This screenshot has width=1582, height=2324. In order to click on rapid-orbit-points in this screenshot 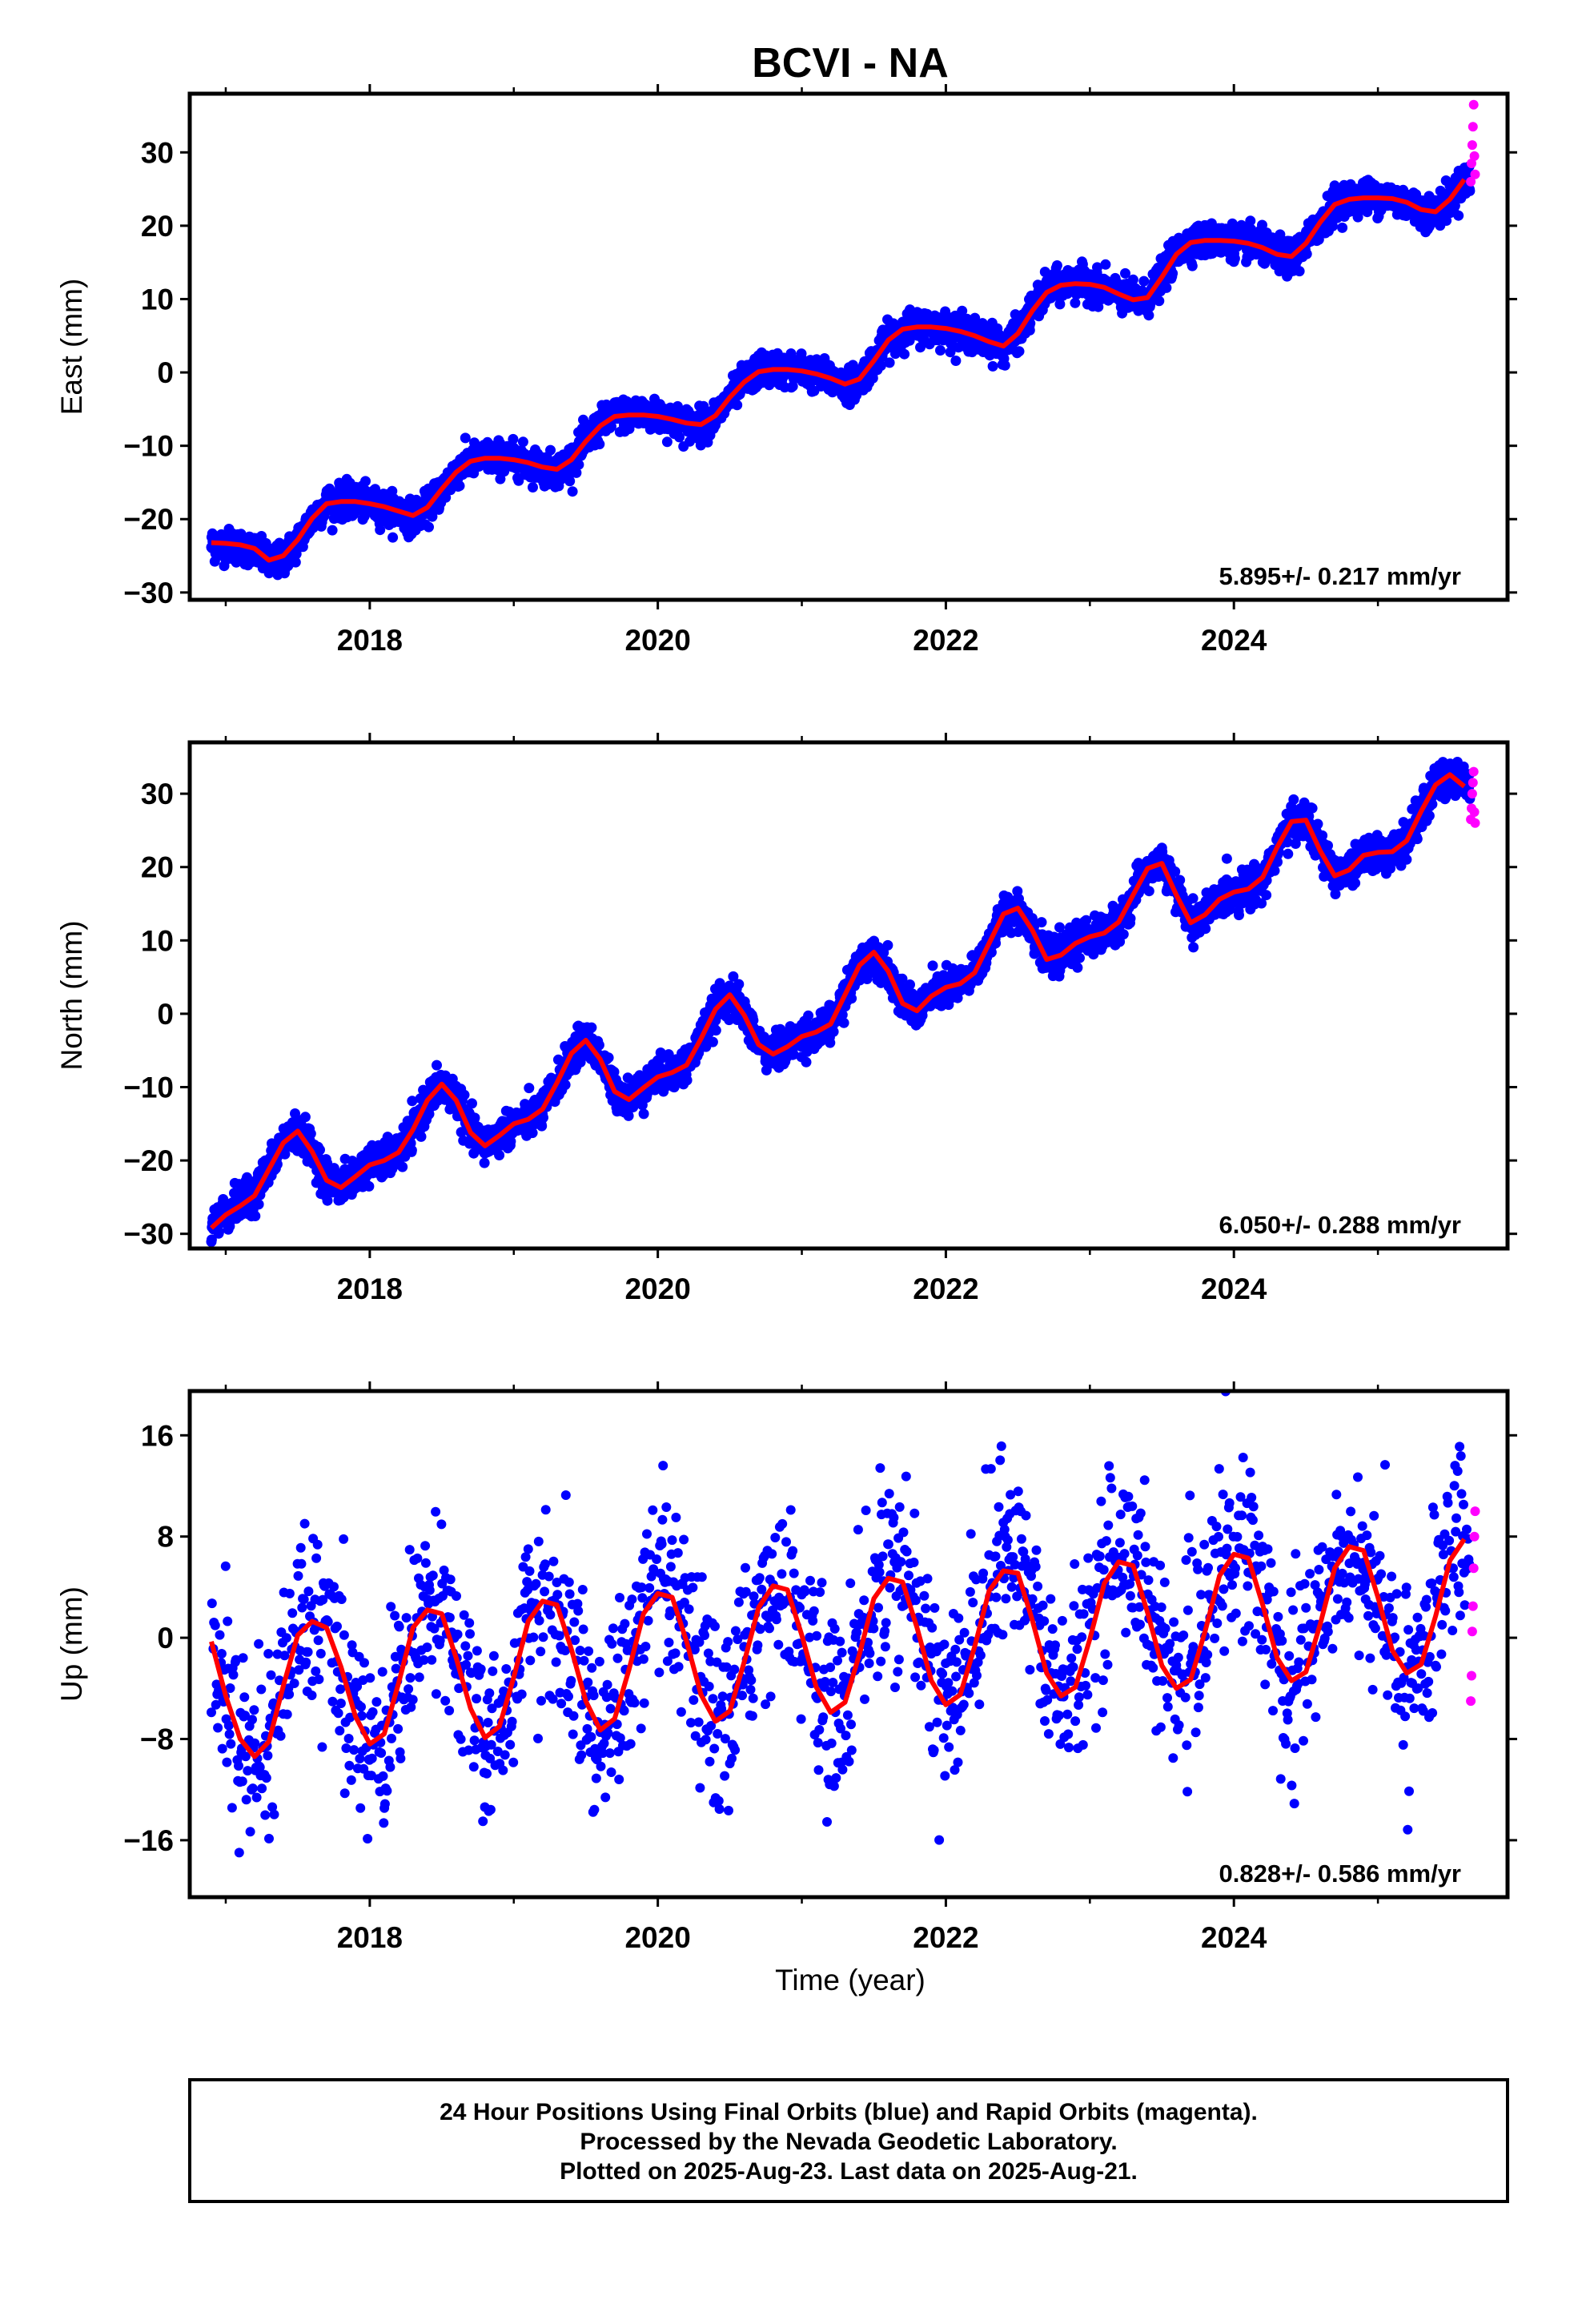, I will do `click(1473, 143)`.